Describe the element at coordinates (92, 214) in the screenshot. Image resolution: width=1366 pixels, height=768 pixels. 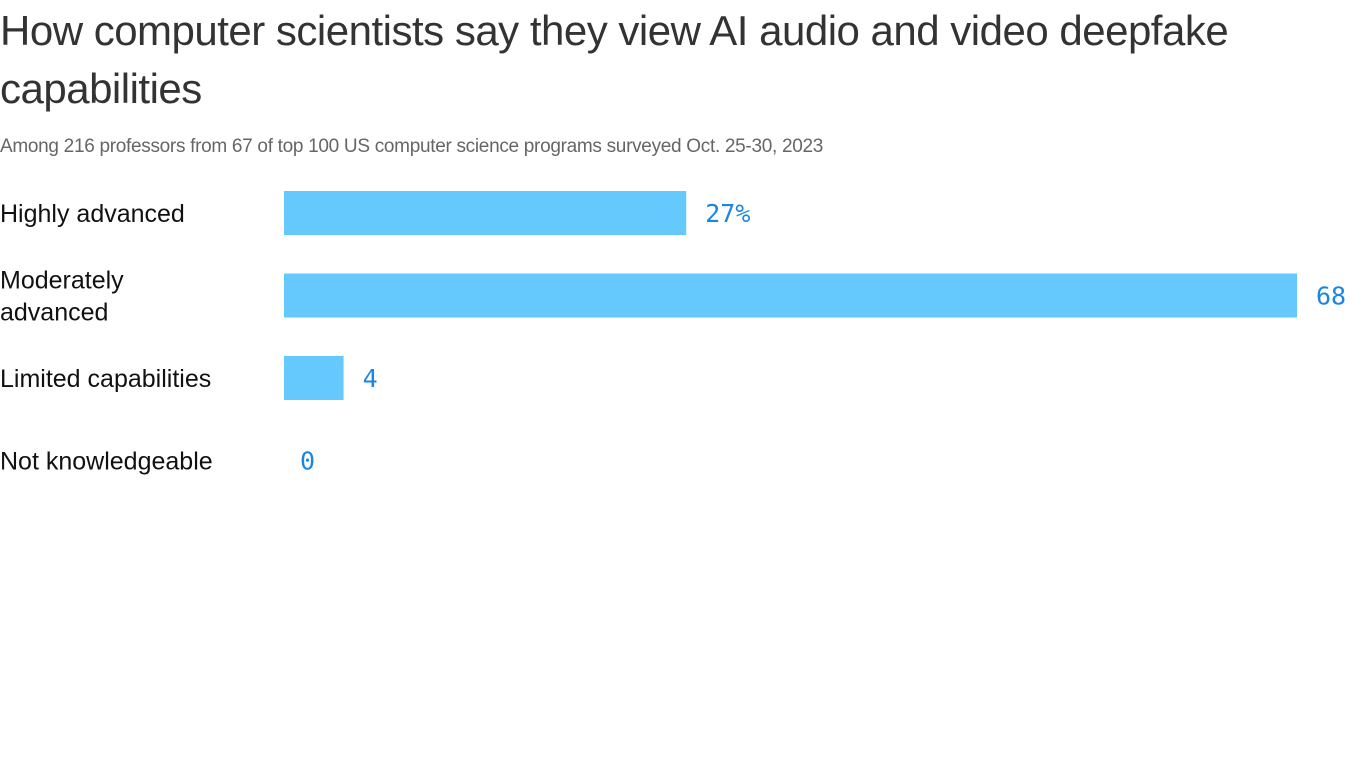
I see `category-label: Highly advanced` at that location.